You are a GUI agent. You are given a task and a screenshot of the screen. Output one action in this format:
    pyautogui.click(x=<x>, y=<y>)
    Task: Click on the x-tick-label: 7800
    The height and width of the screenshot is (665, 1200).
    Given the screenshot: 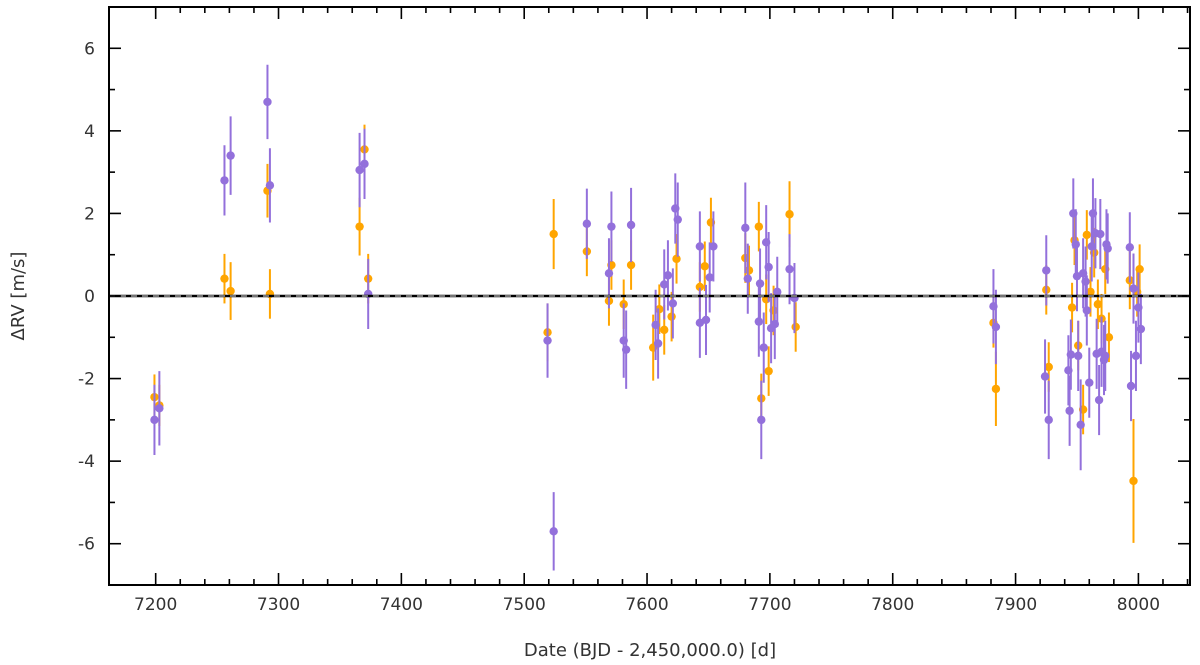 What is the action you would take?
    pyautogui.click(x=892, y=605)
    